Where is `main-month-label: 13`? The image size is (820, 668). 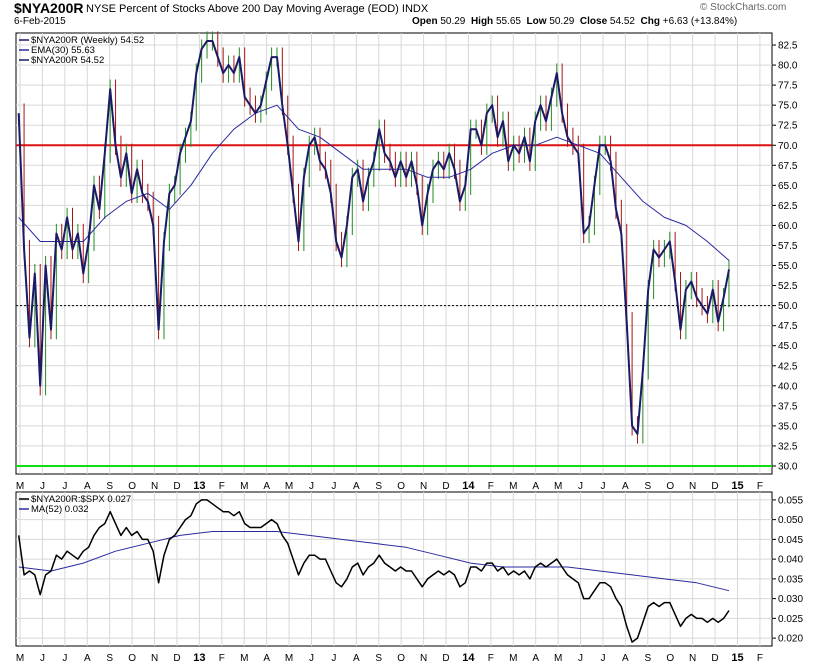 main-month-label: 13 is located at coordinates (199, 486).